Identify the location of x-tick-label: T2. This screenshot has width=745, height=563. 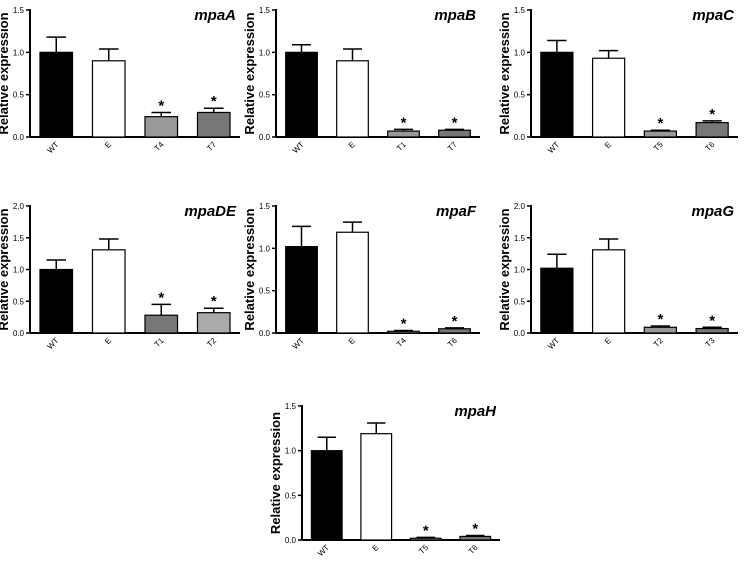
(658, 342).